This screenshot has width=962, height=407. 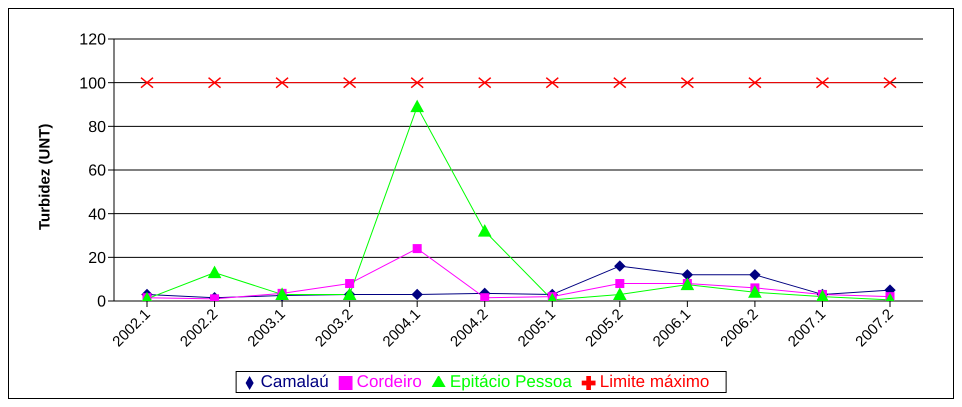 What do you see at coordinates (97, 171) in the screenshot?
I see `y-tick-label: 60` at bounding box center [97, 171].